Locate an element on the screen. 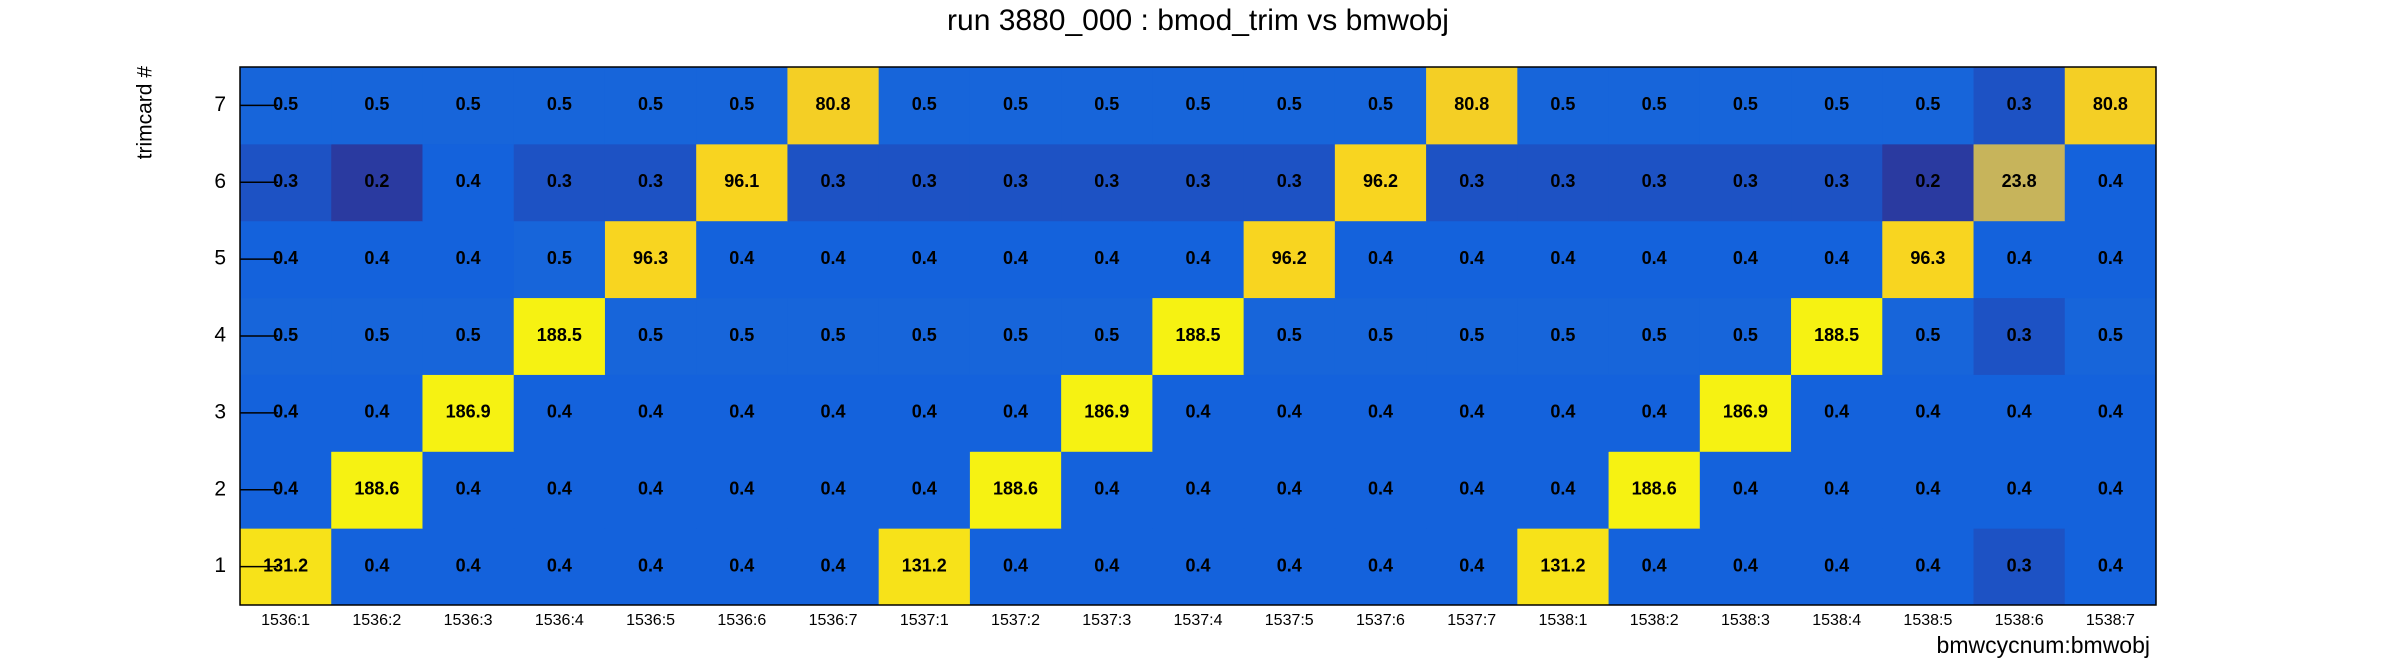 The image size is (2396, 672). cell-label: 0.2 is located at coordinates (376, 181).